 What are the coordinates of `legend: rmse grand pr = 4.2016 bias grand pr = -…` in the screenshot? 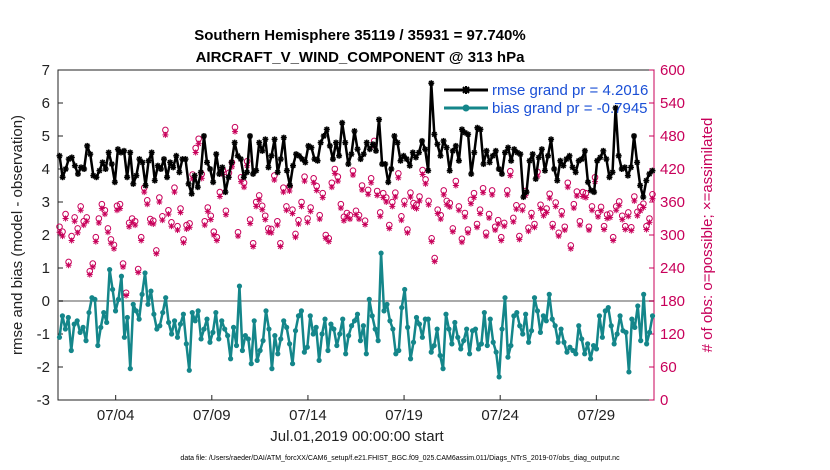 It's located at (546, 99).